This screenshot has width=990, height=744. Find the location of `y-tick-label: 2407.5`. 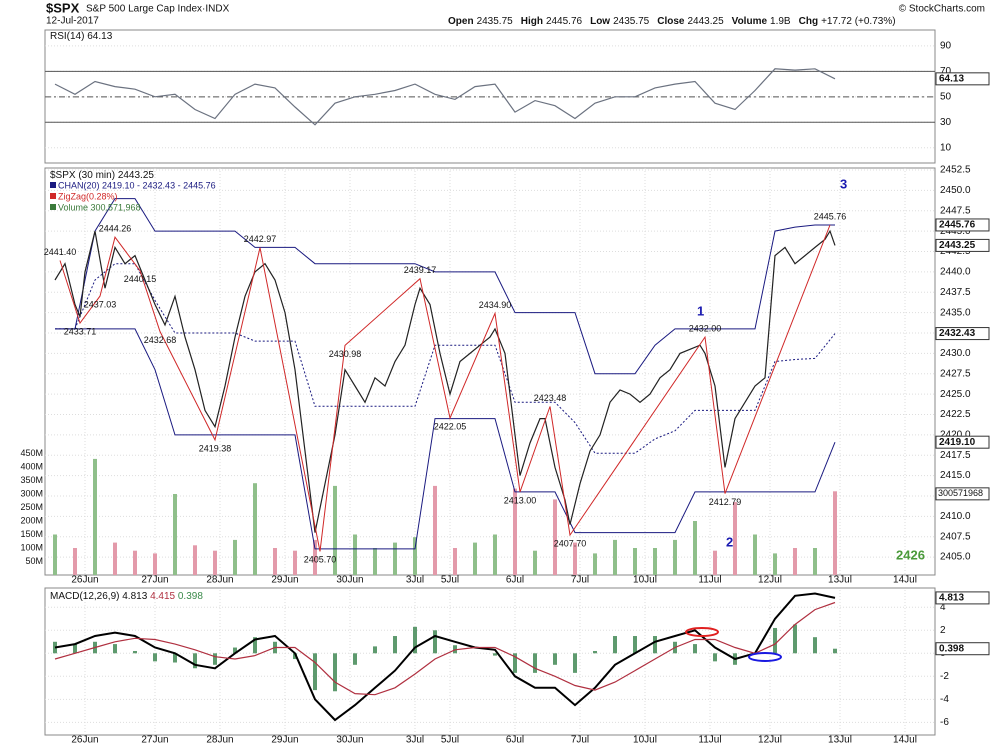

y-tick-label: 2407.5 is located at coordinates (955, 536).